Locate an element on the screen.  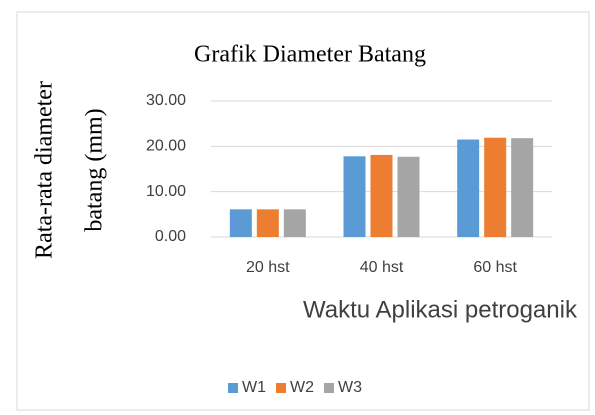
y-axis-label: Rata-rata diameter is located at coordinates (45, 170).